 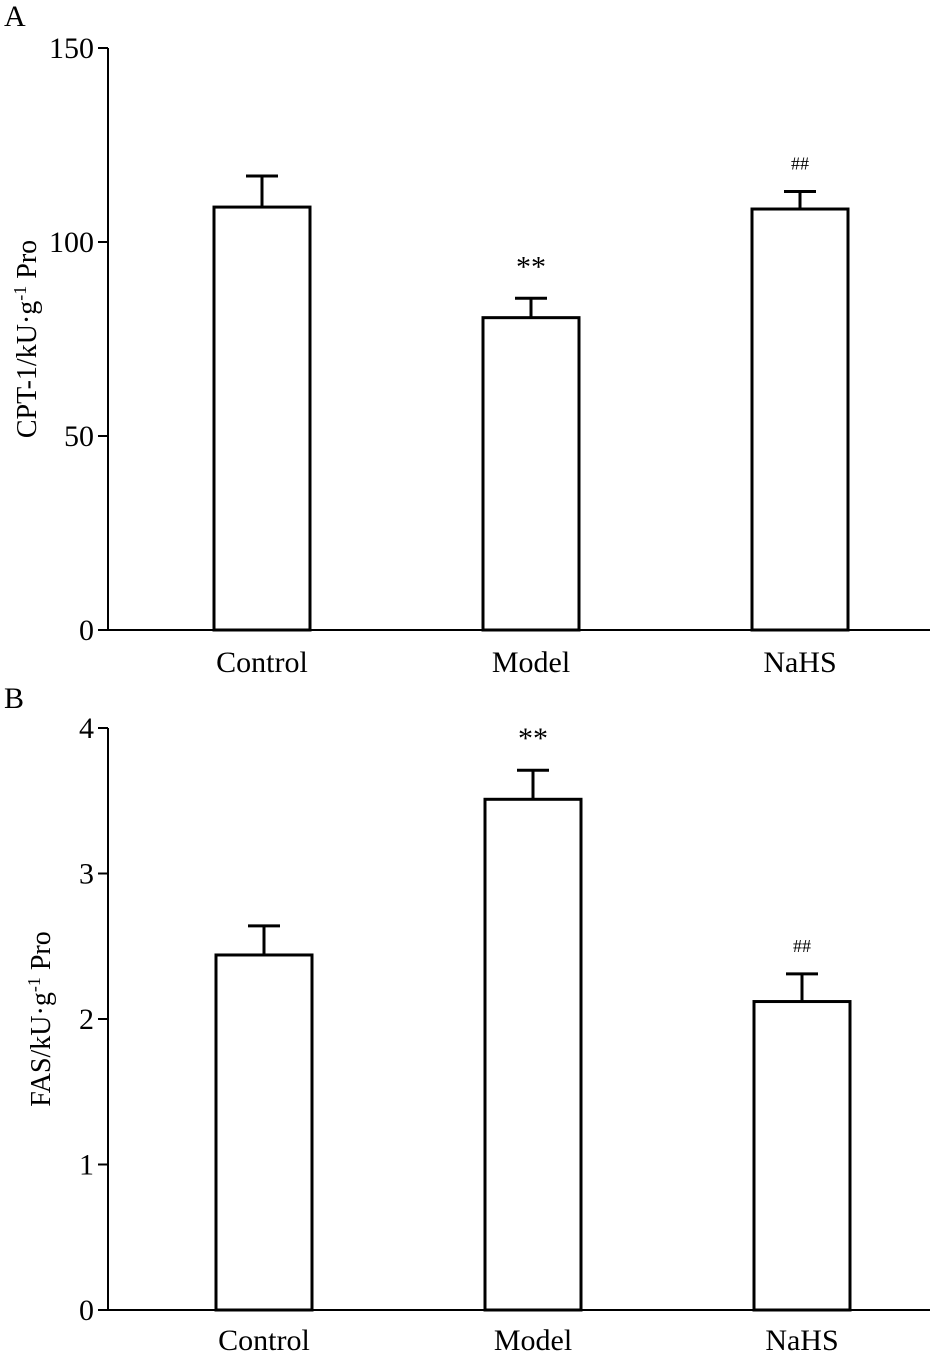 I want to click on y-tick-label: 150, so click(x=71, y=48).